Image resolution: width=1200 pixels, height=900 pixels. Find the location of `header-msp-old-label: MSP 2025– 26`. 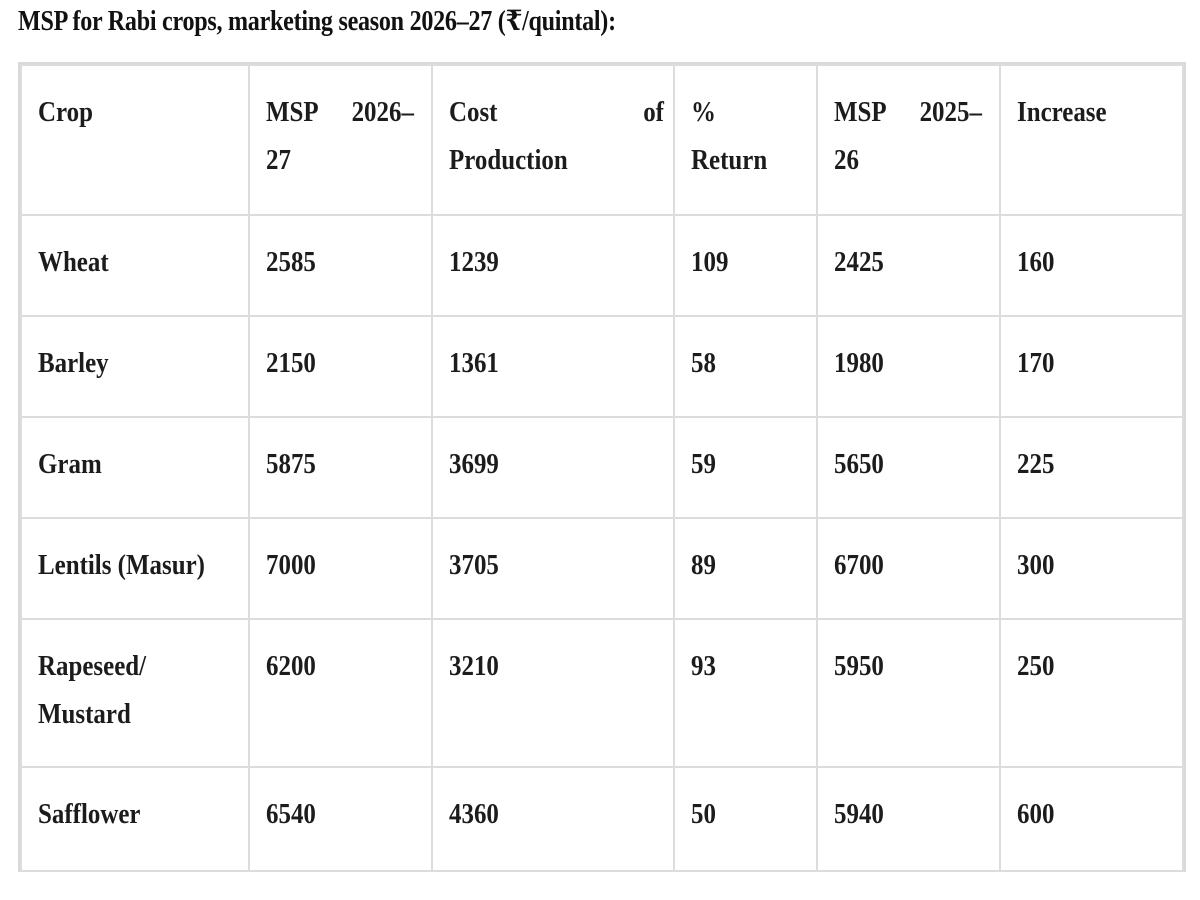

header-msp-old-label: MSP 2025– 26 is located at coordinates (908, 136).